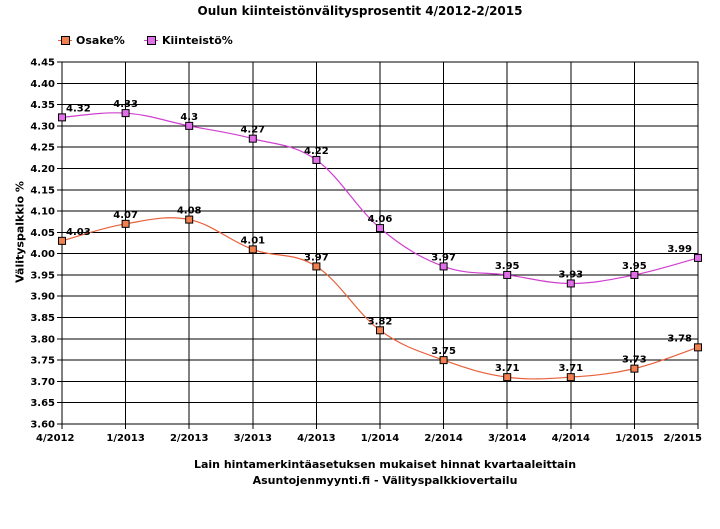  I want to click on y-tick-label: 3.80, so click(42, 339).